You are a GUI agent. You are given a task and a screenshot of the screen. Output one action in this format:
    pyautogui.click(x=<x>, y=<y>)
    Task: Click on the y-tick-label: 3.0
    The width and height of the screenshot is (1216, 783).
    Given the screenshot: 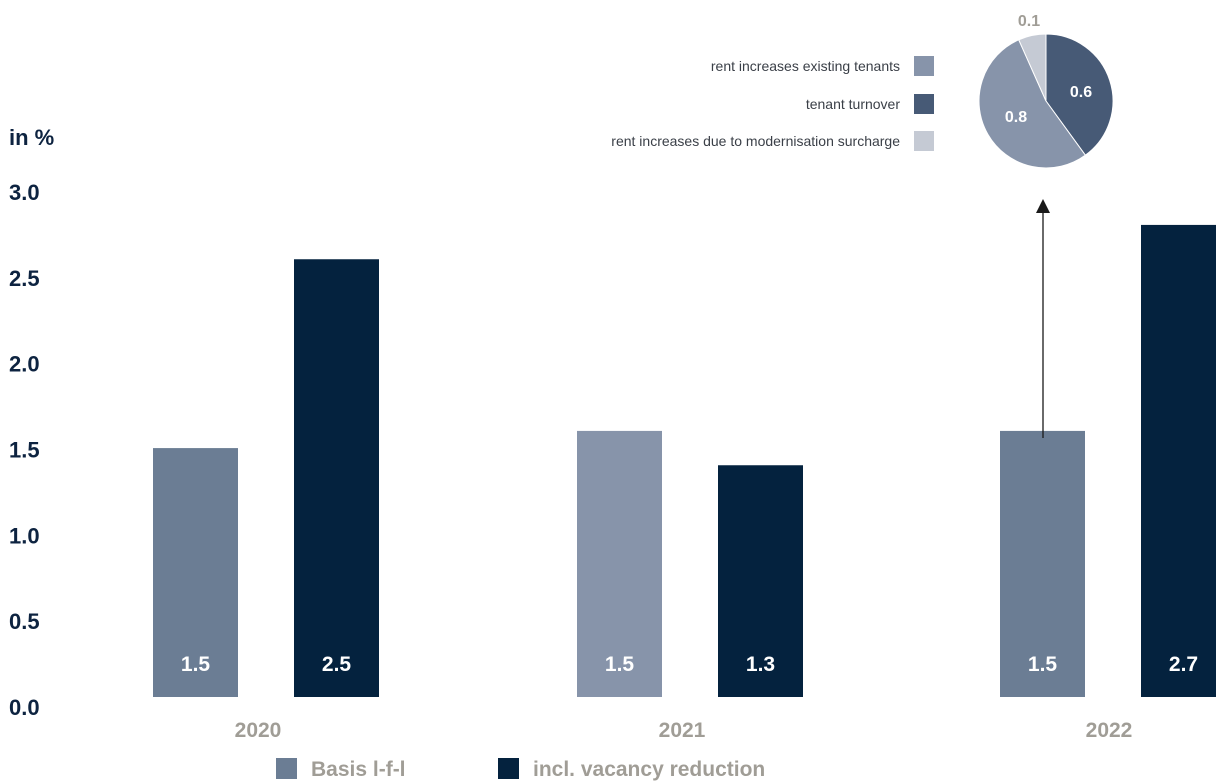 What is the action you would take?
    pyautogui.click(x=24, y=192)
    